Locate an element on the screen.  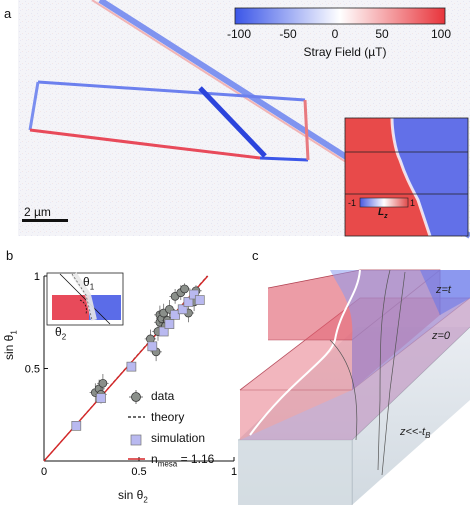
inset-colorbar-max: 1 is located at coordinates (413, 203).